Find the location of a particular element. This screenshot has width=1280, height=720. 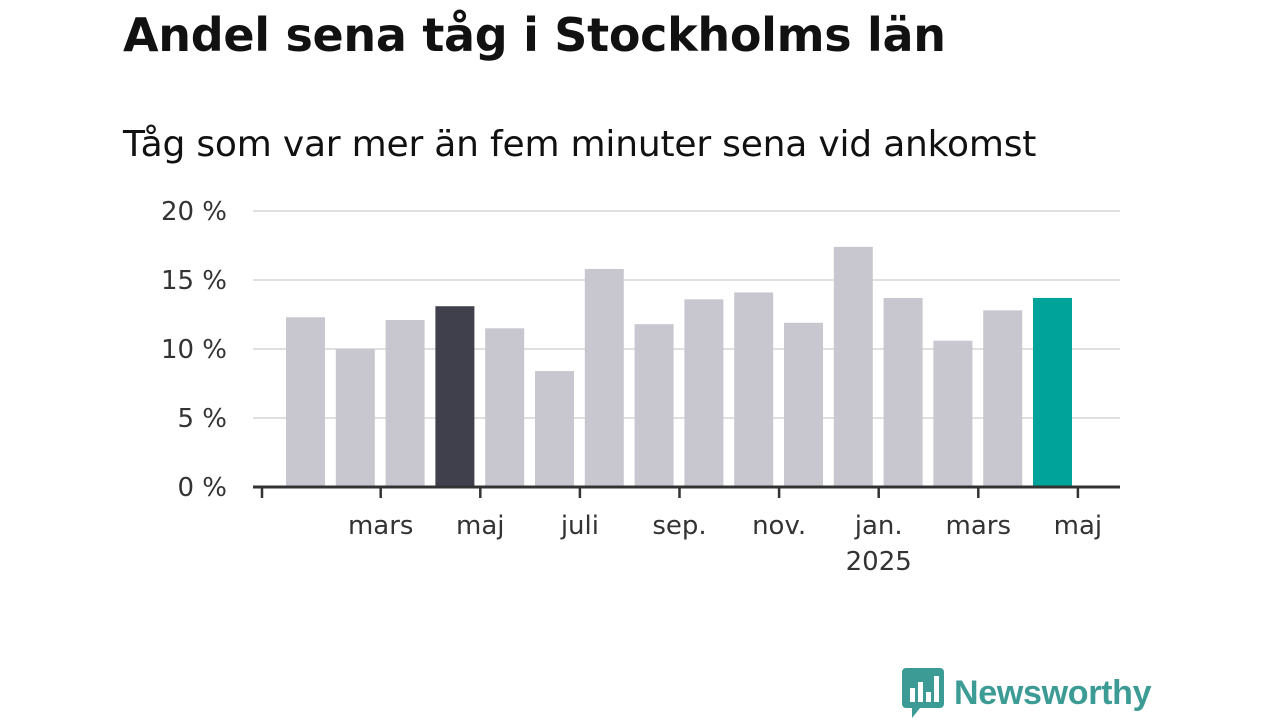

x-tick-label: juli is located at coordinates (579, 526).